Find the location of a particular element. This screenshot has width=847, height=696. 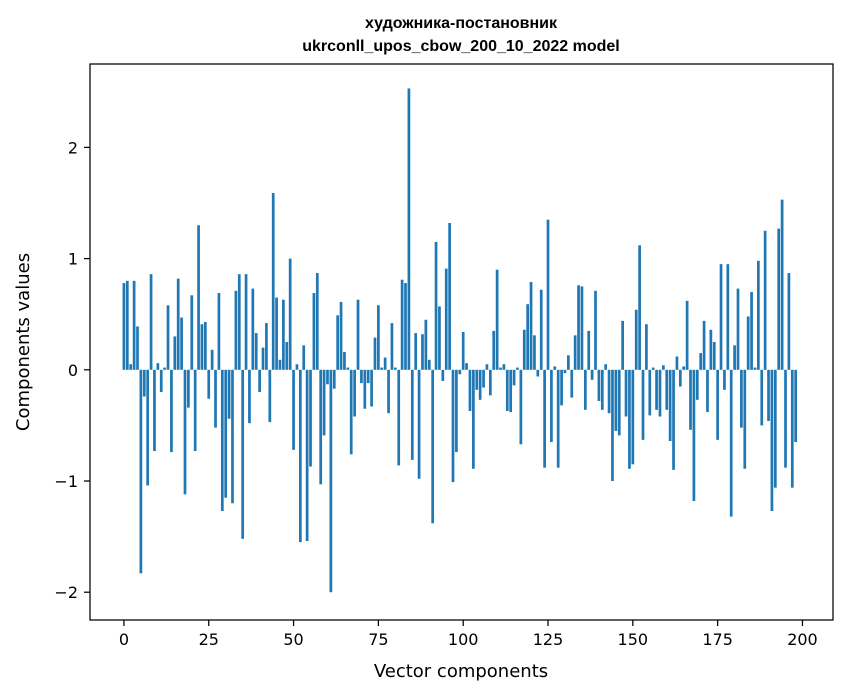

x-tick-label: 0 is located at coordinates (124, 639).